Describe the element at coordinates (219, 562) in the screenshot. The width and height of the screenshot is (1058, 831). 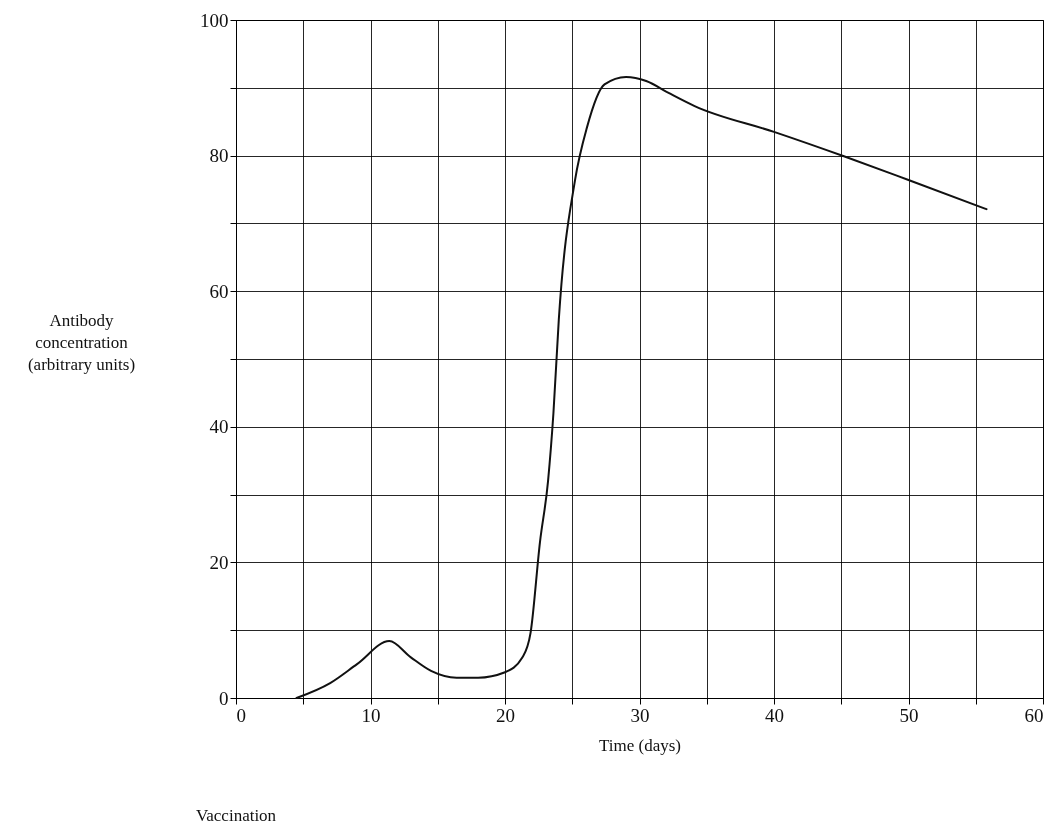
I see `y-tick-label: 20` at that location.